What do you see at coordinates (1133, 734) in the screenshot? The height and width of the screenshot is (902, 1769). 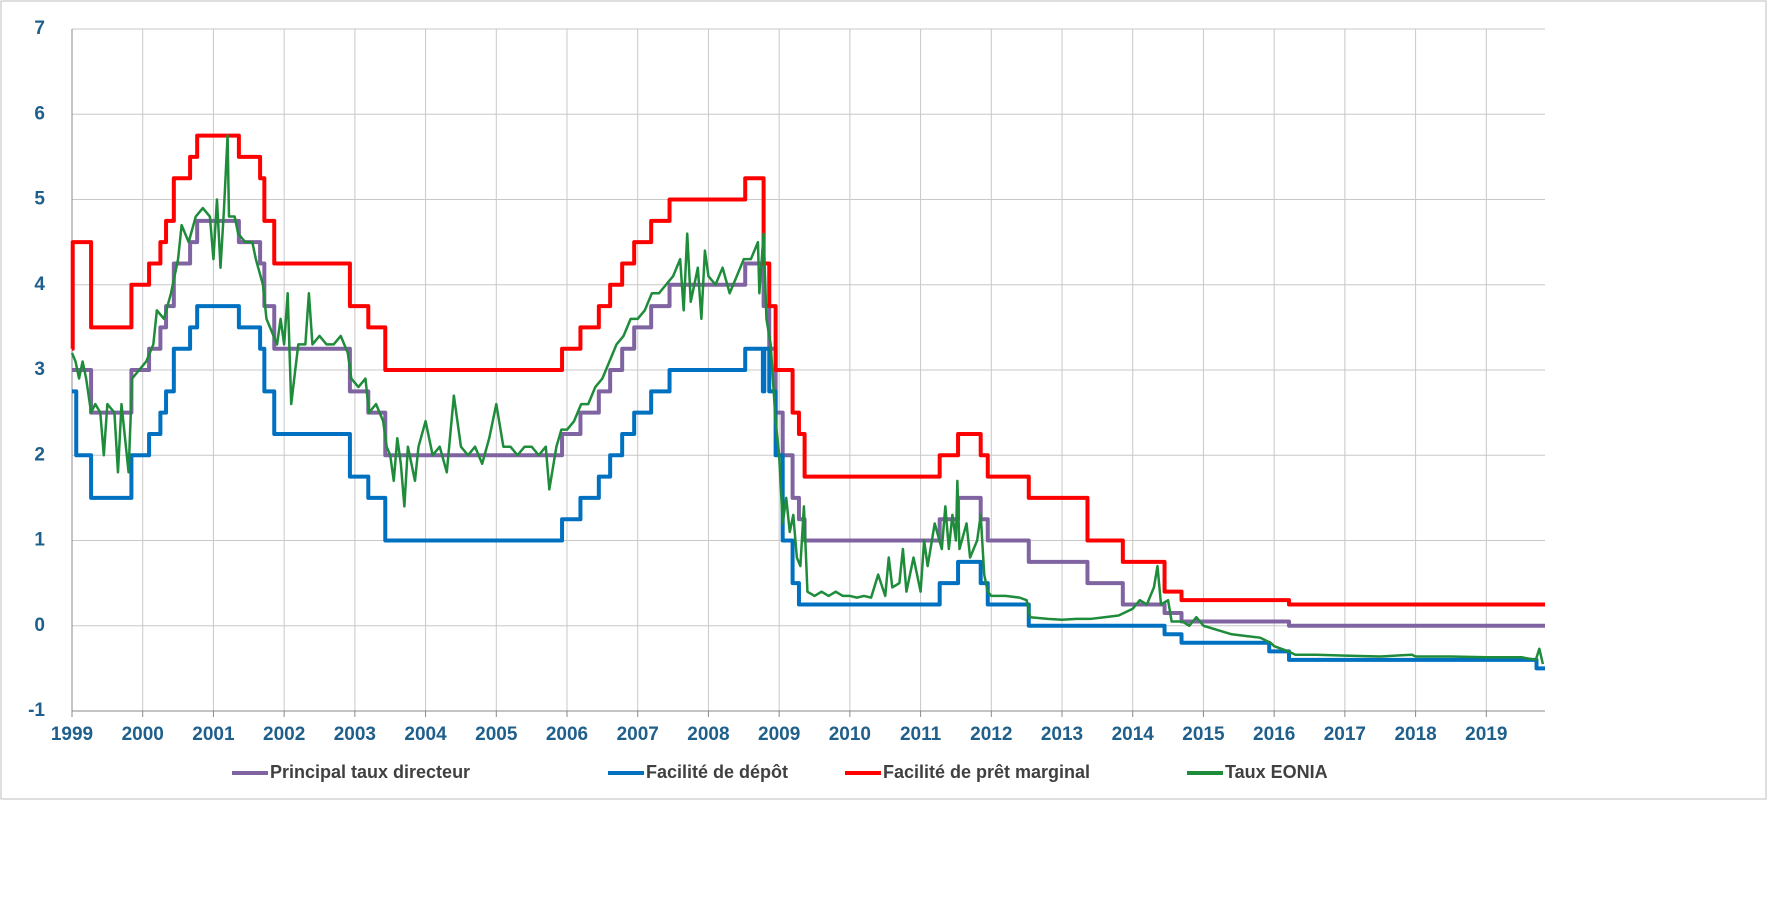 I see `x-tick-label: 2014` at bounding box center [1133, 734].